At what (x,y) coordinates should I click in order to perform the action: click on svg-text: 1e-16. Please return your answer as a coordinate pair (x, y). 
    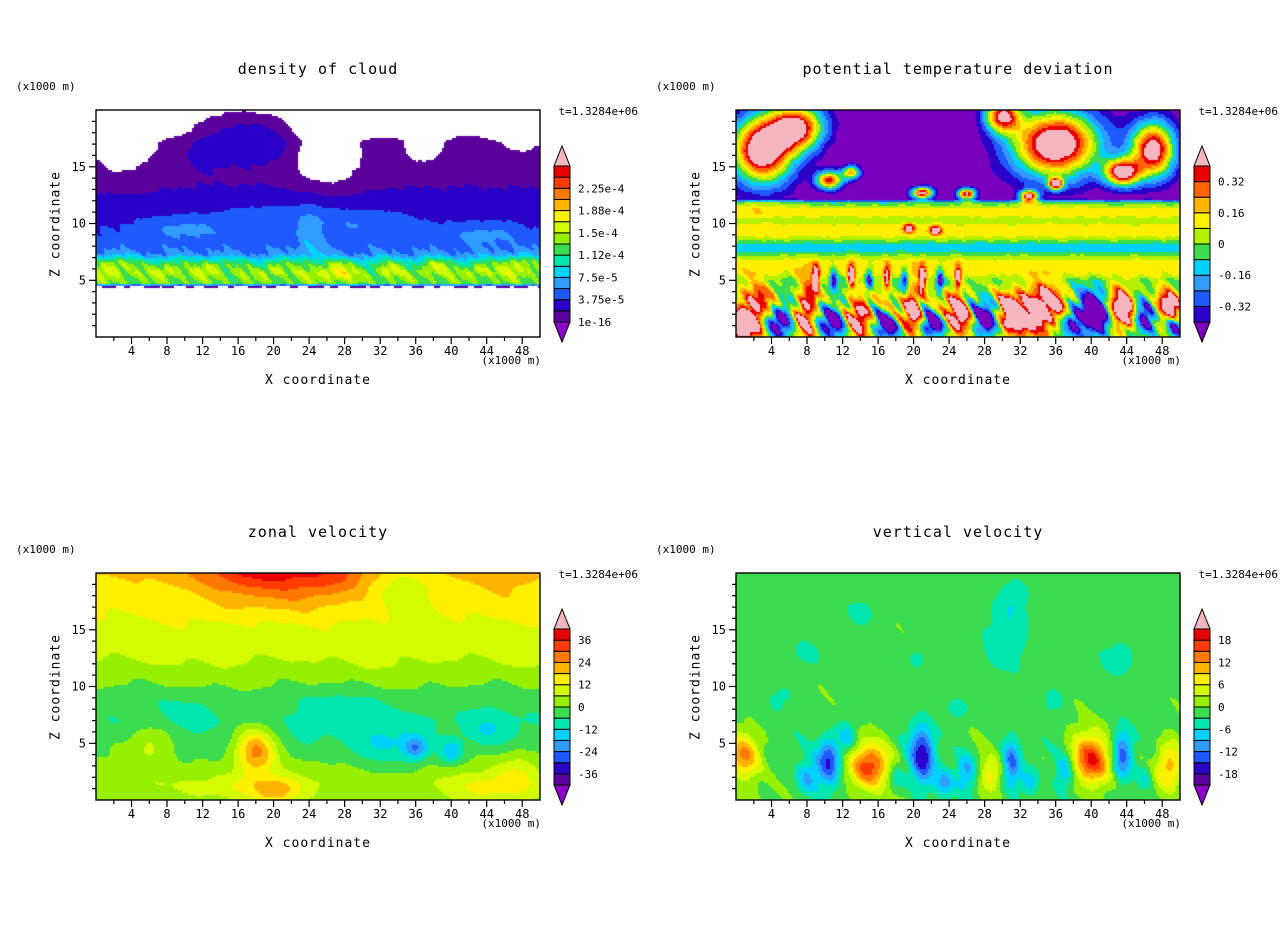
    Looking at the image, I should click on (594, 322).